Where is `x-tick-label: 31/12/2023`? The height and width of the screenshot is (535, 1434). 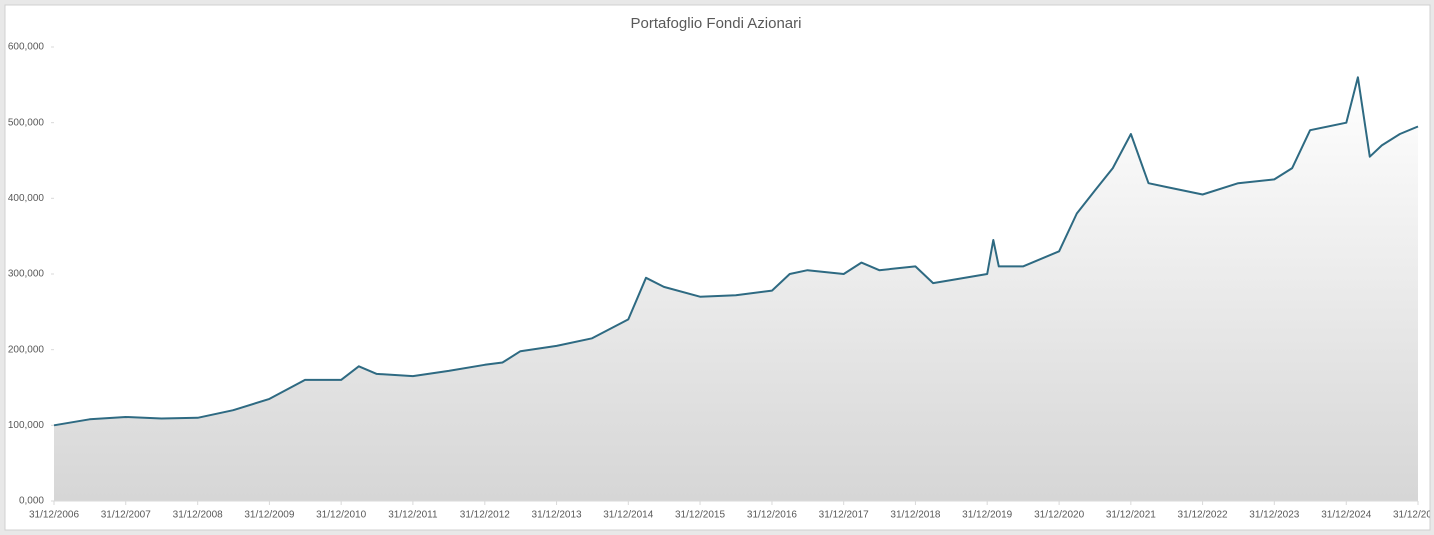
x-tick-label: 31/12/2023 is located at coordinates (1274, 515).